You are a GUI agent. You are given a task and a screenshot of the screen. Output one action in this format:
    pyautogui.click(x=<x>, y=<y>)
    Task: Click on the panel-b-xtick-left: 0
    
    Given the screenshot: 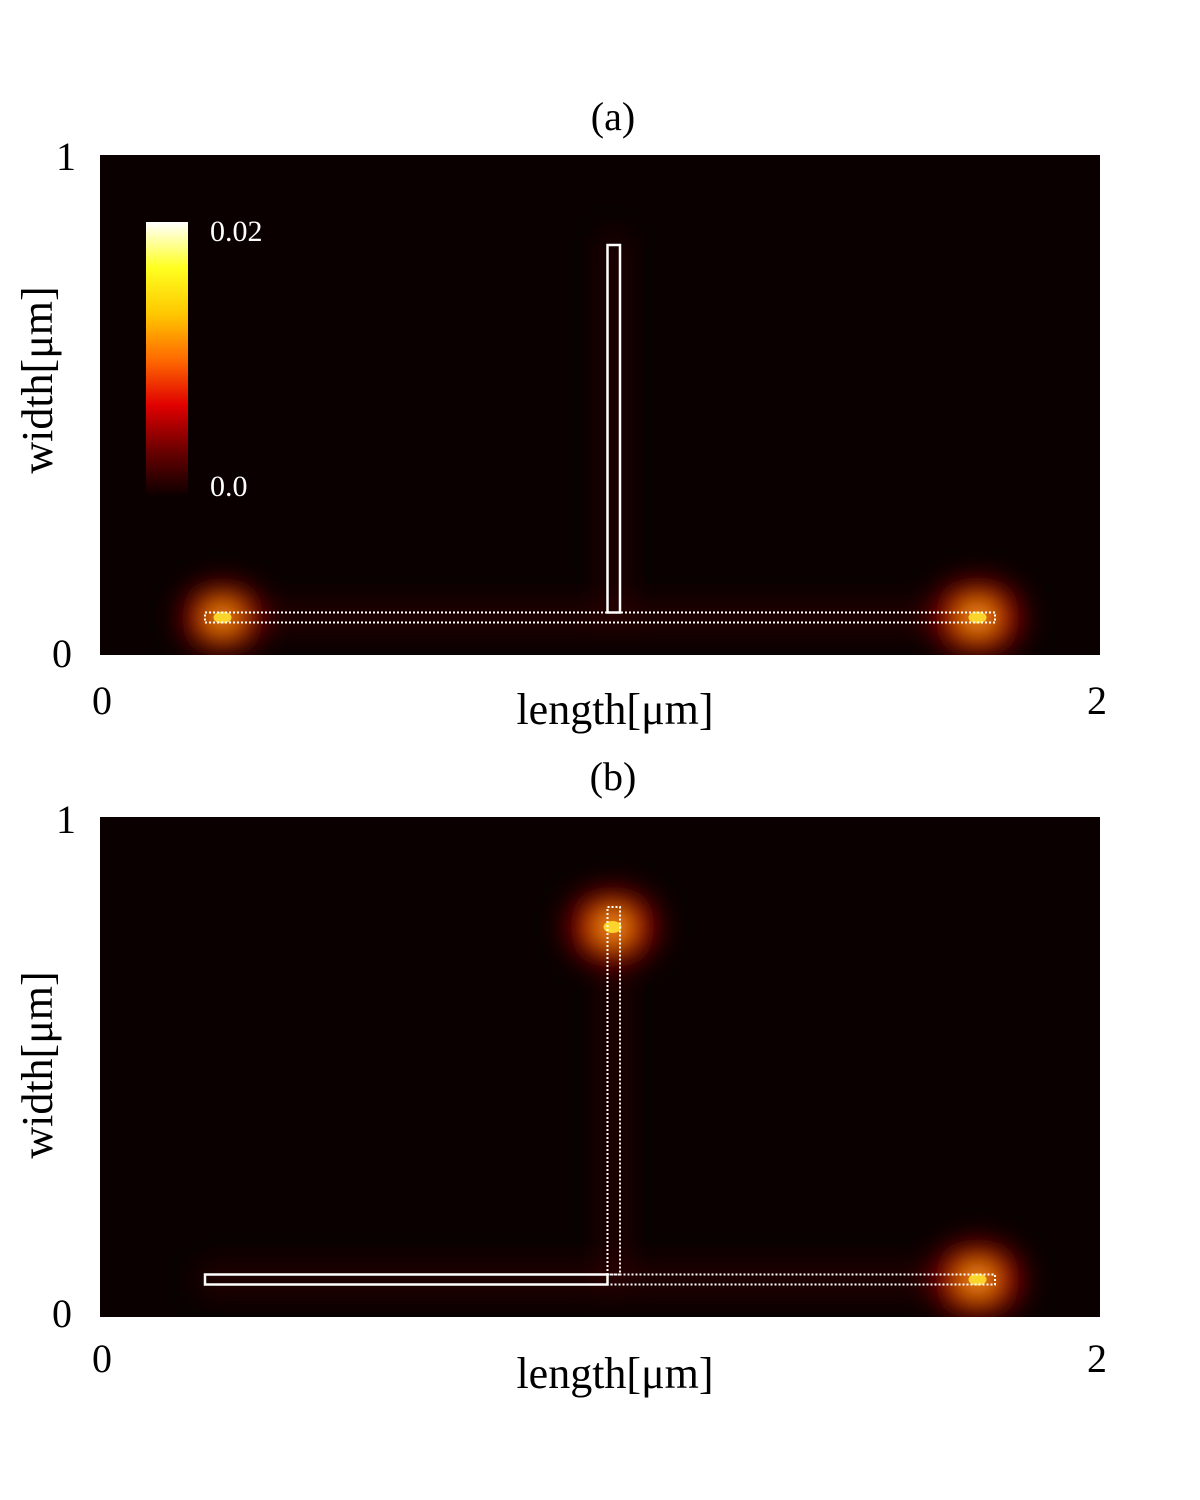 What is the action you would take?
    pyautogui.click(x=102, y=1358)
    